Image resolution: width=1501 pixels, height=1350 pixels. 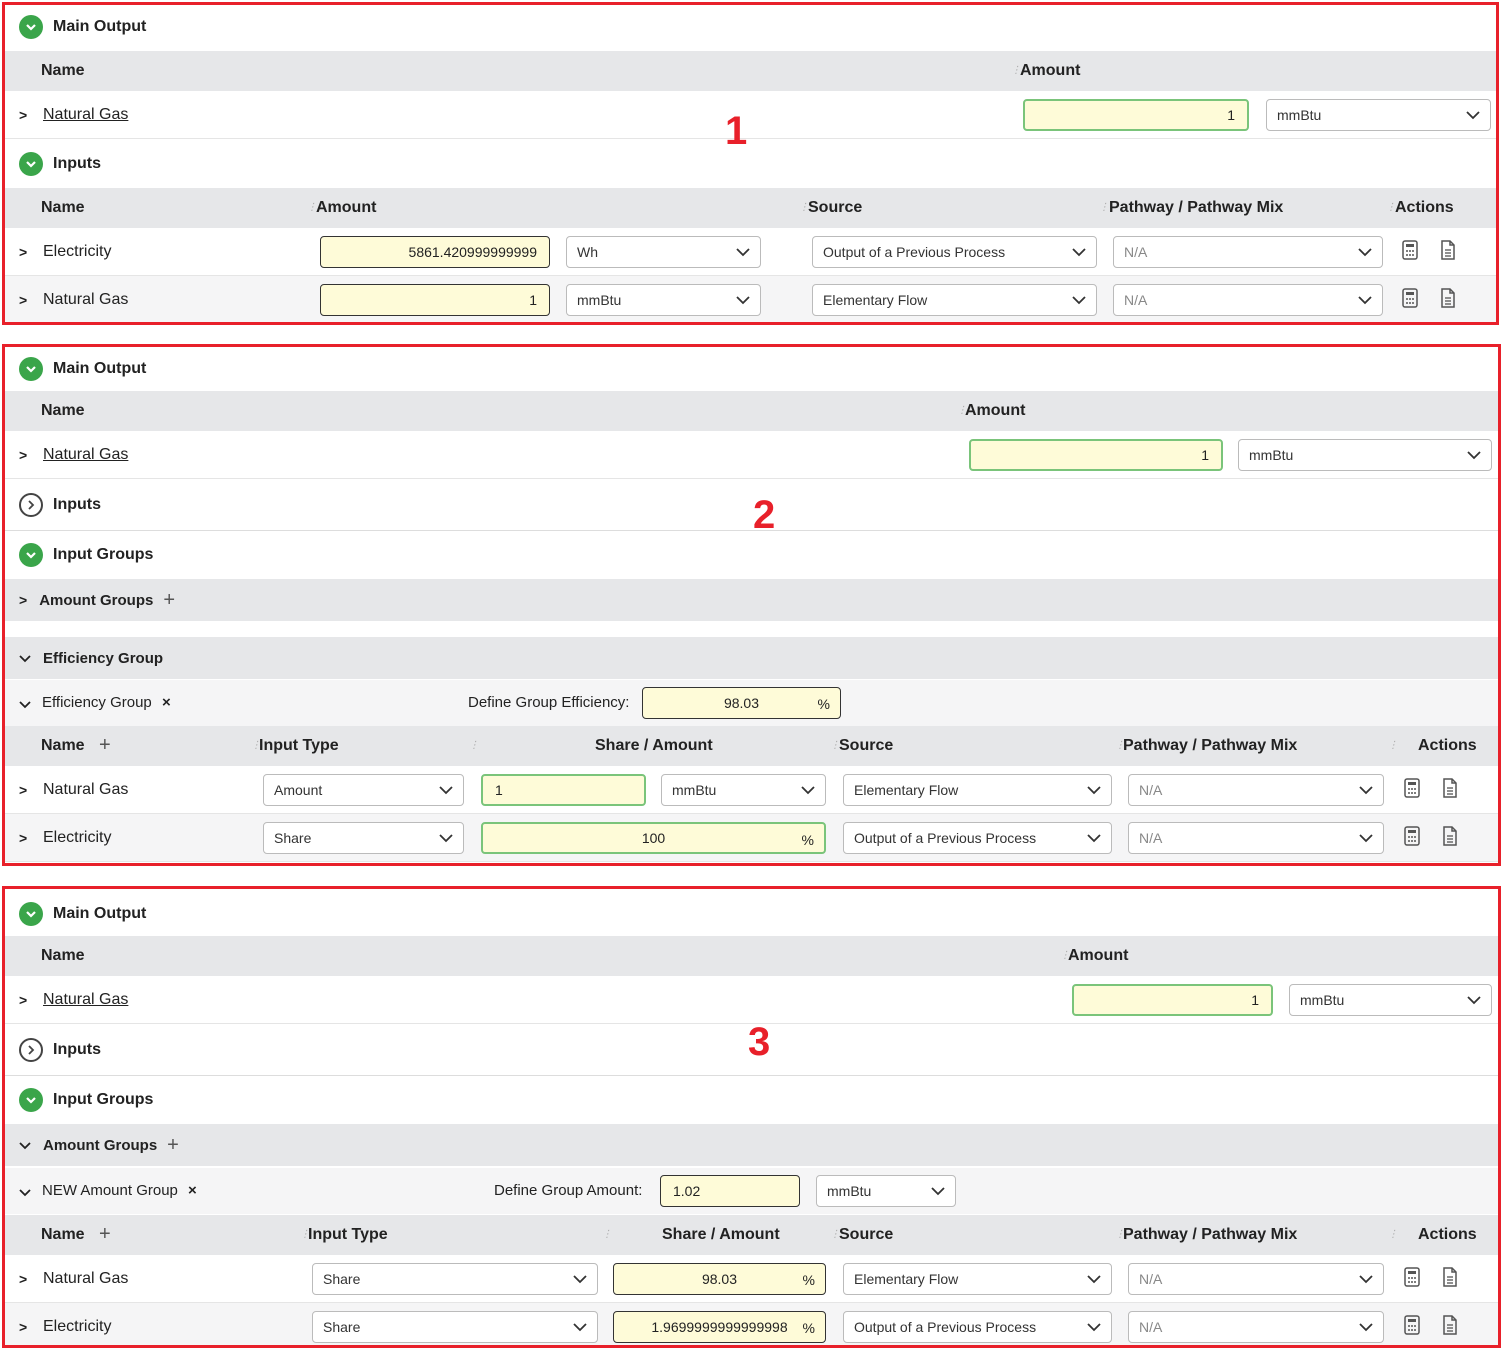 What do you see at coordinates (730, 1191) in the screenshot?
I see `group-amount-input: 1.02` at bounding box center [730, 1191].